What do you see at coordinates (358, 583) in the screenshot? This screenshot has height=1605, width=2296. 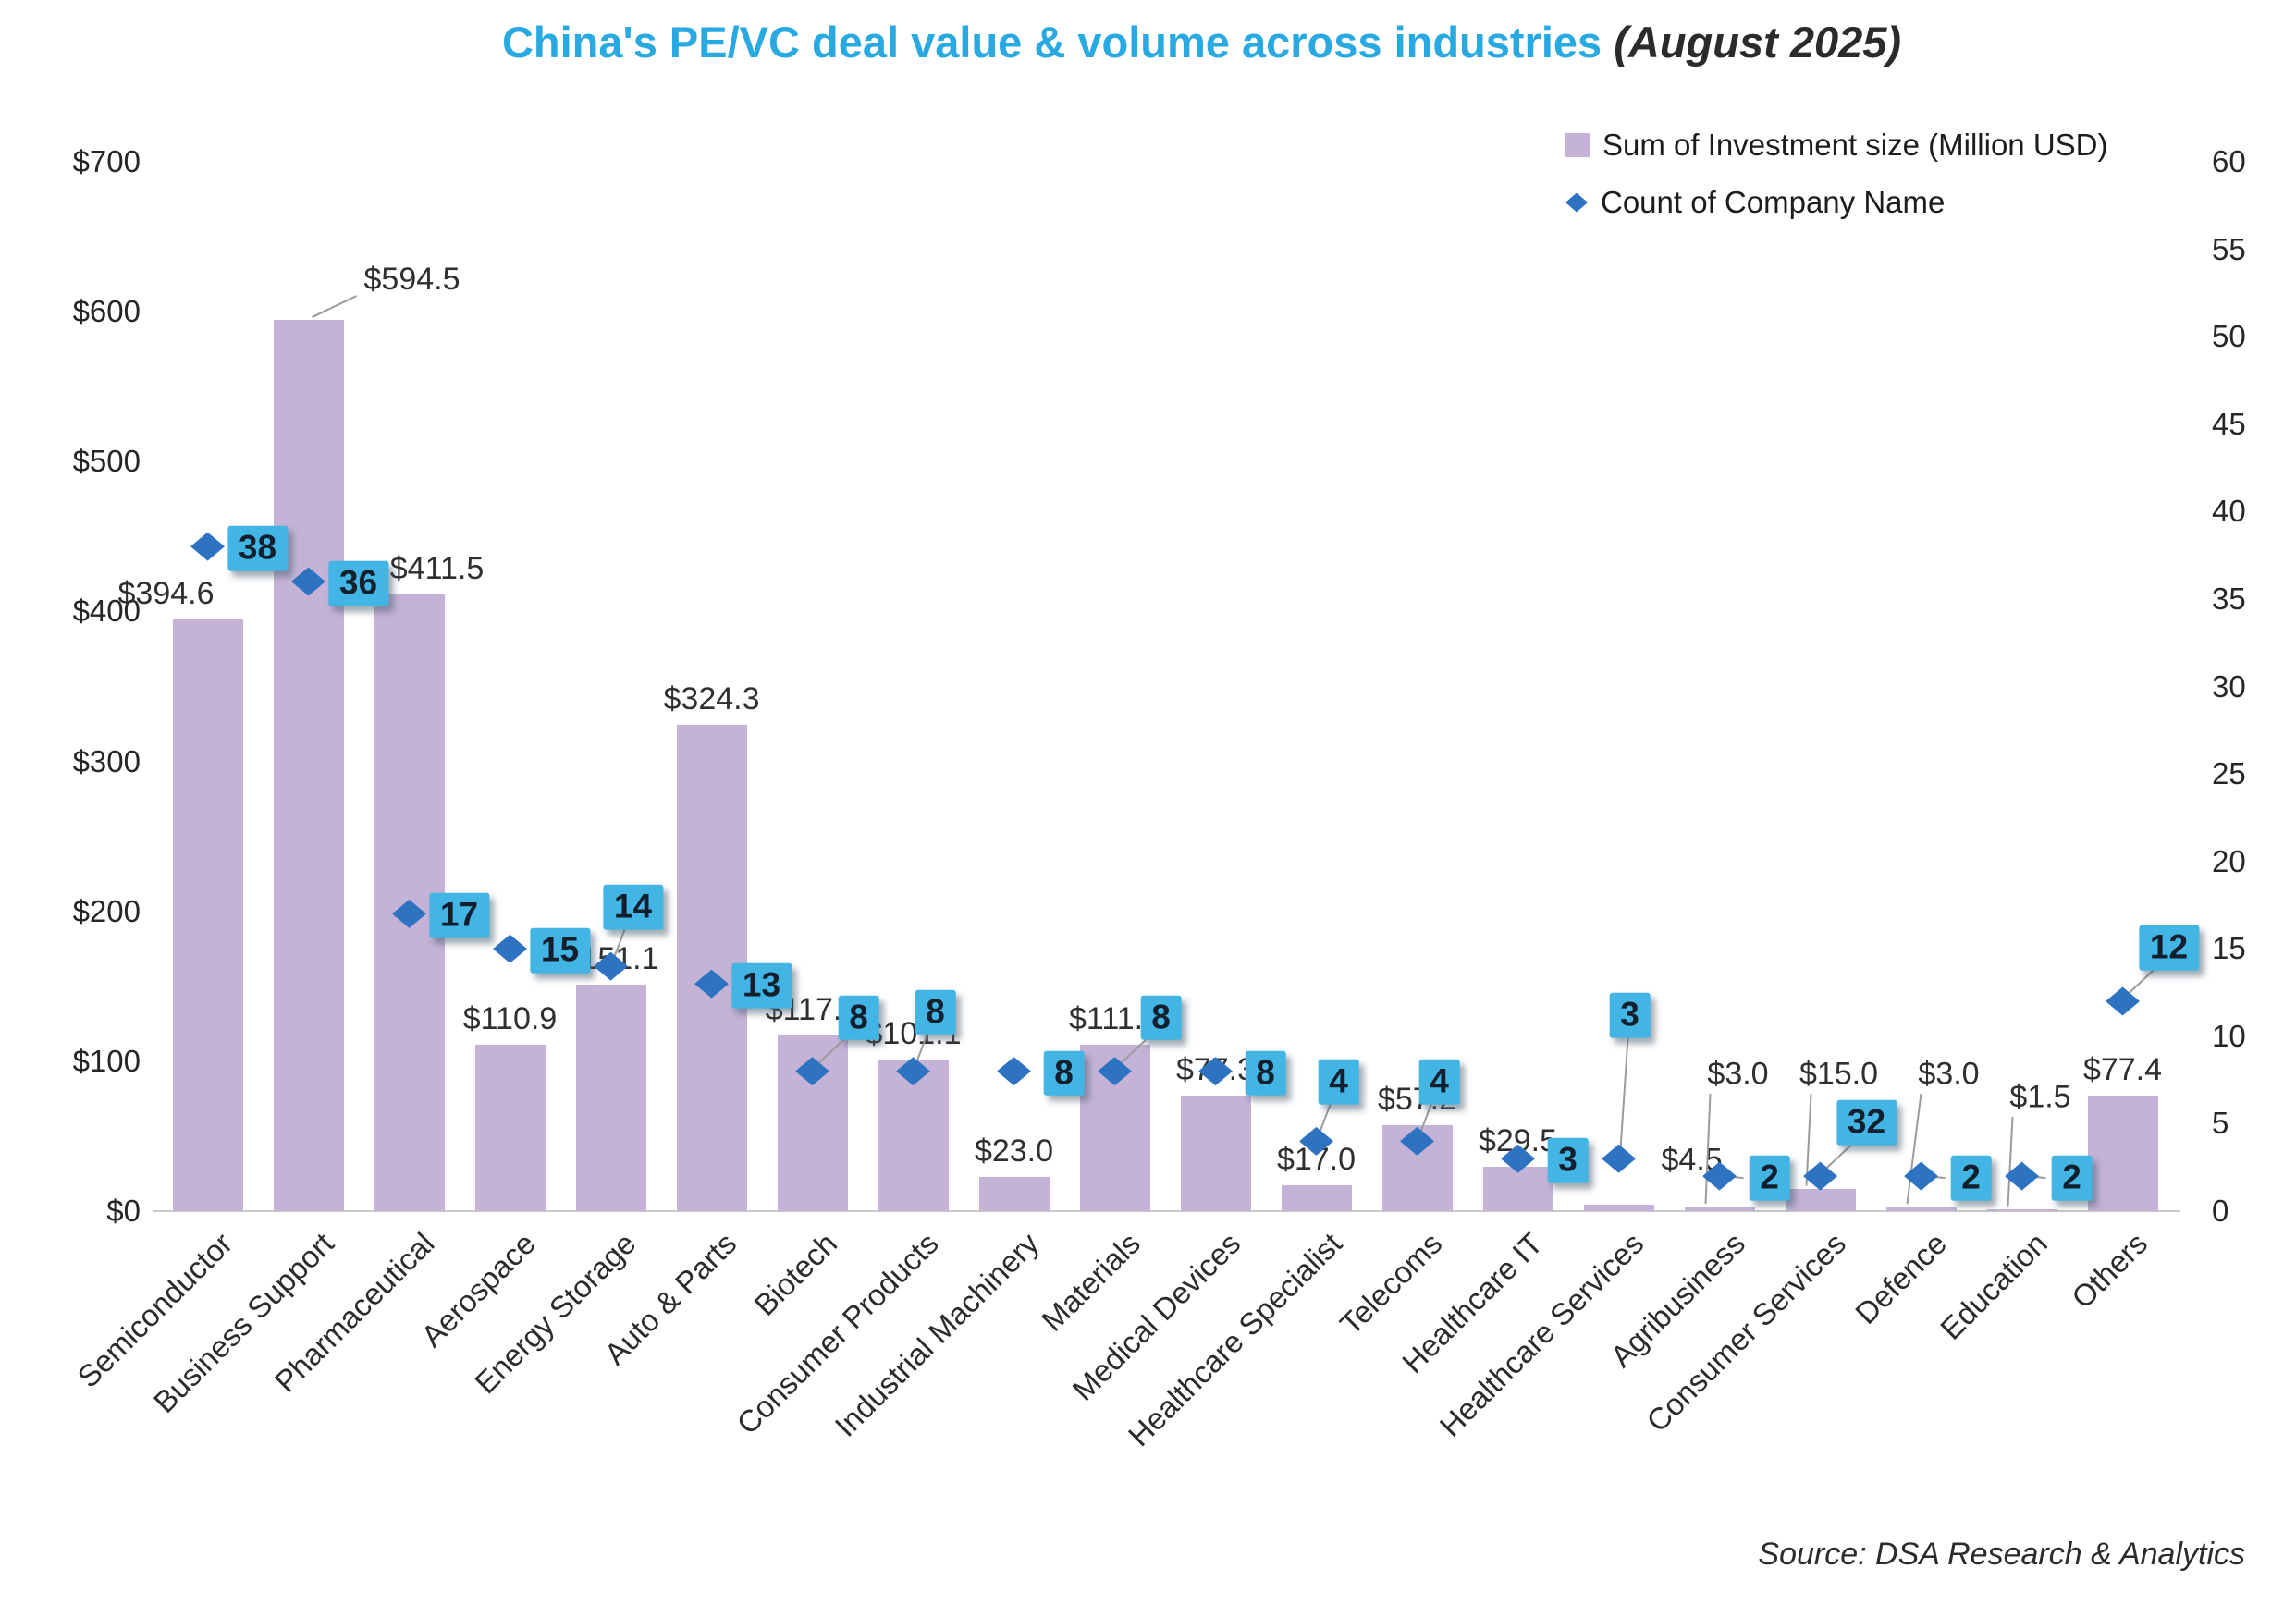 I see `count-label: 36` at bounding box center [358, 583].